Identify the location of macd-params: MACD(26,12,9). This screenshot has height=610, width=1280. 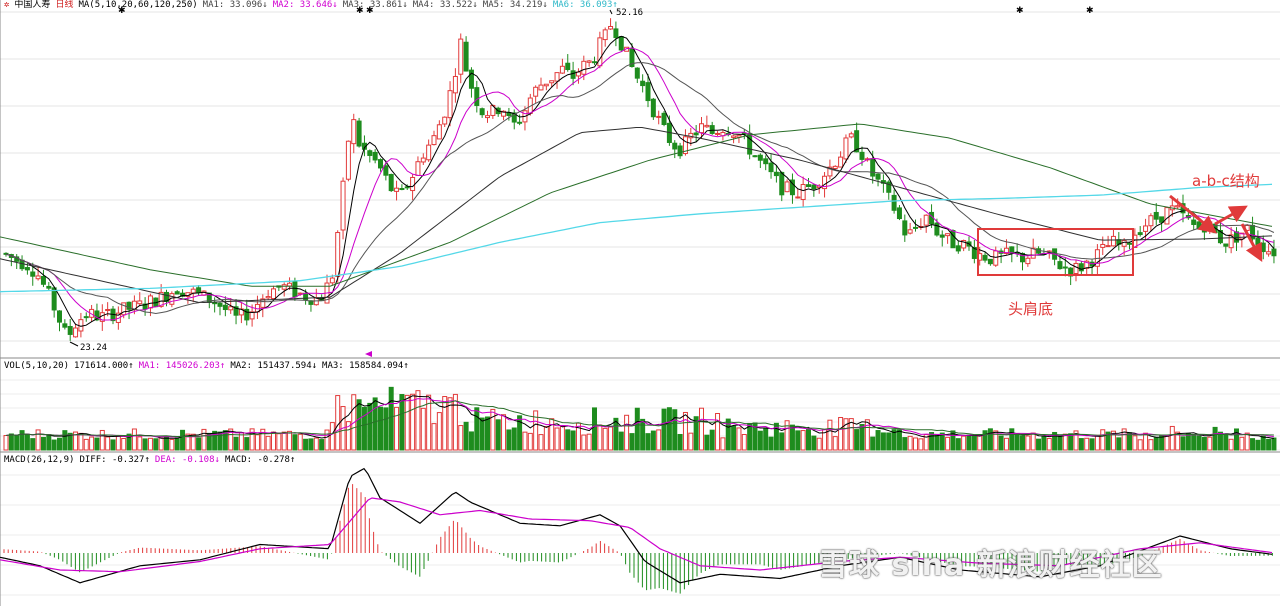
(39, 460).